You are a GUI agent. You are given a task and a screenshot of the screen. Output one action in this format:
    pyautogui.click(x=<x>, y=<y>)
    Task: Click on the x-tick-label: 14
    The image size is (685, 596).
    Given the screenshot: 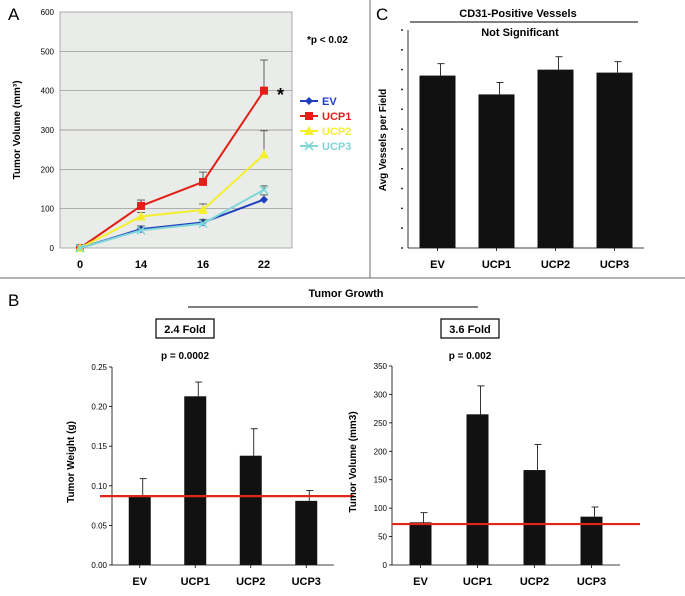 What is the action you would take?
    pyautogui.click(x=141, y=265)
    